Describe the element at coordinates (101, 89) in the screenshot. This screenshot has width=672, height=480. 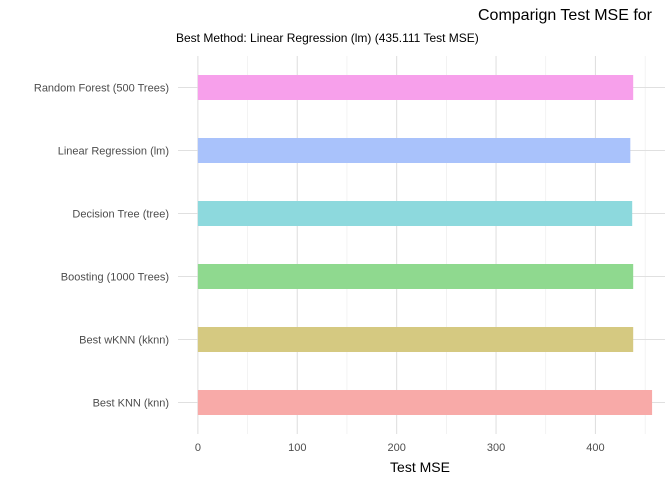
I see `y-tick-label: Random Forest (500 Trees)` at that location.